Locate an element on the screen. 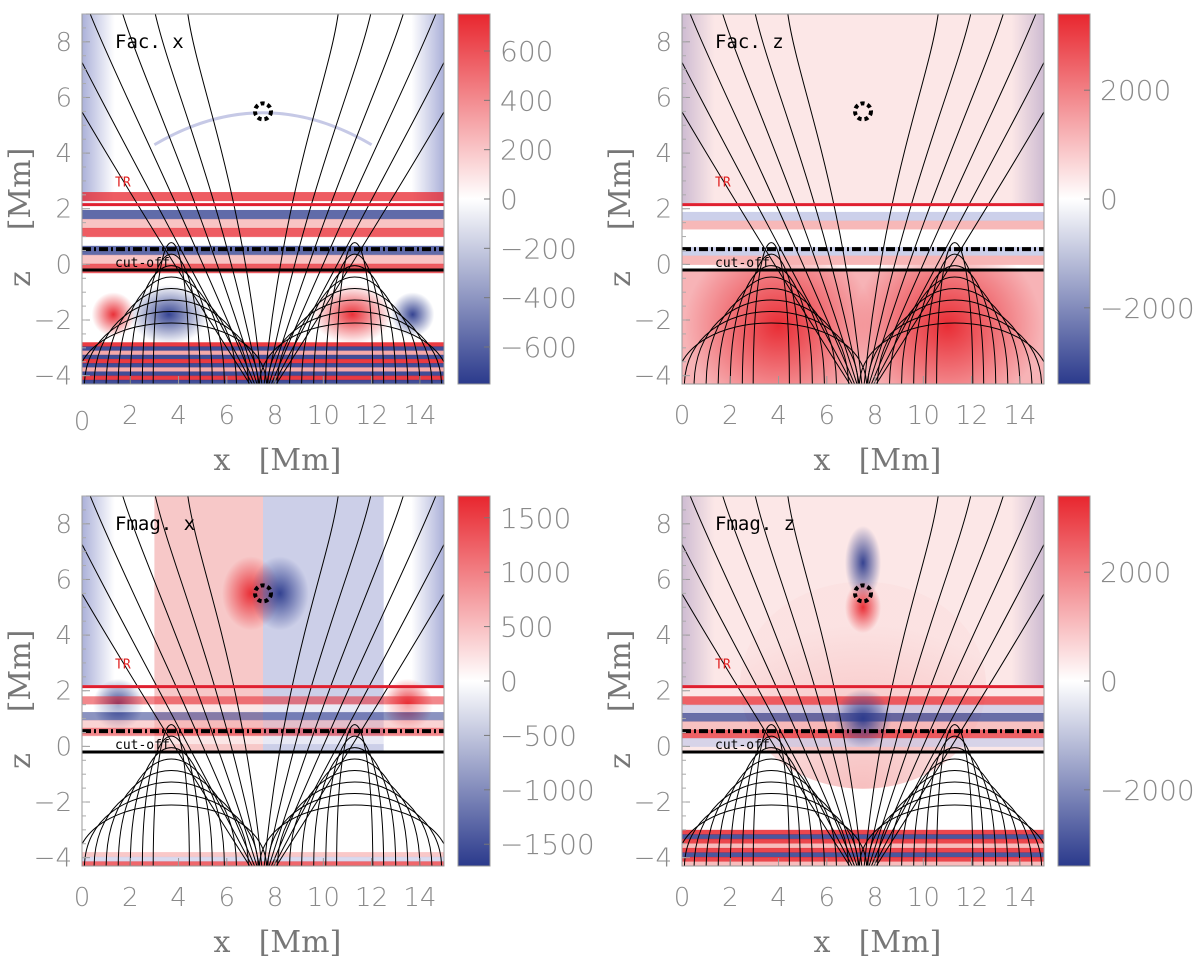 This screenshot has height=971, width=1200. x-tick-label: 6 is located at coordinates (827, 416).